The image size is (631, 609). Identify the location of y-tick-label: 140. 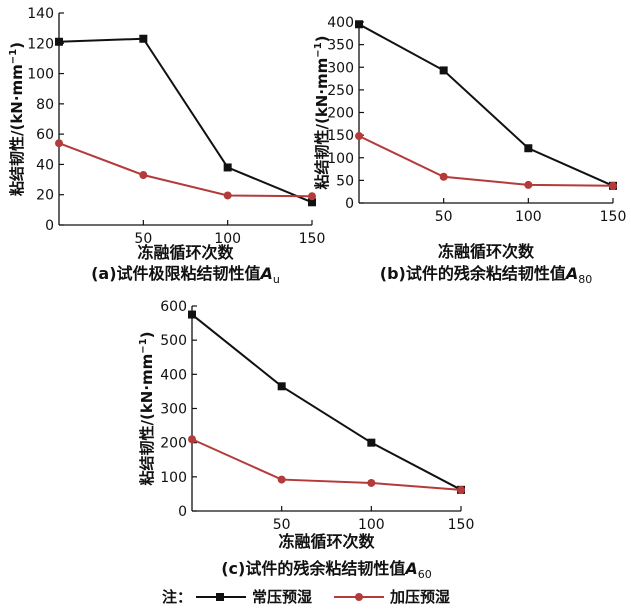
(40, 14).